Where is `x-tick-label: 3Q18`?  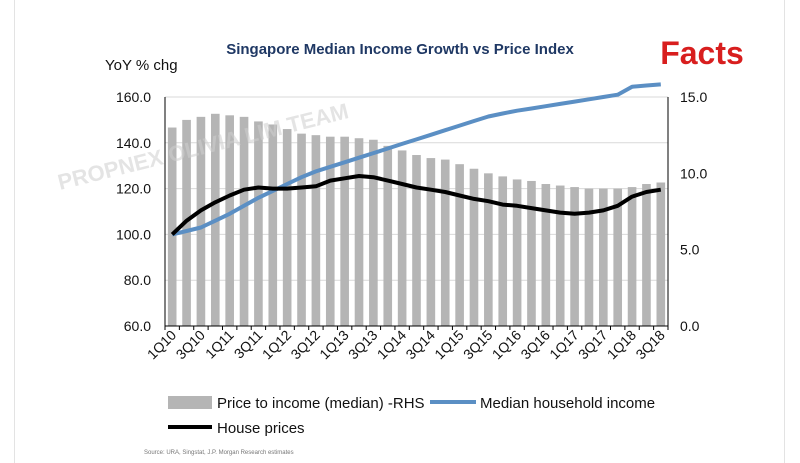
x-tick-label: 3Q18 is located at coordinates (650, 345).